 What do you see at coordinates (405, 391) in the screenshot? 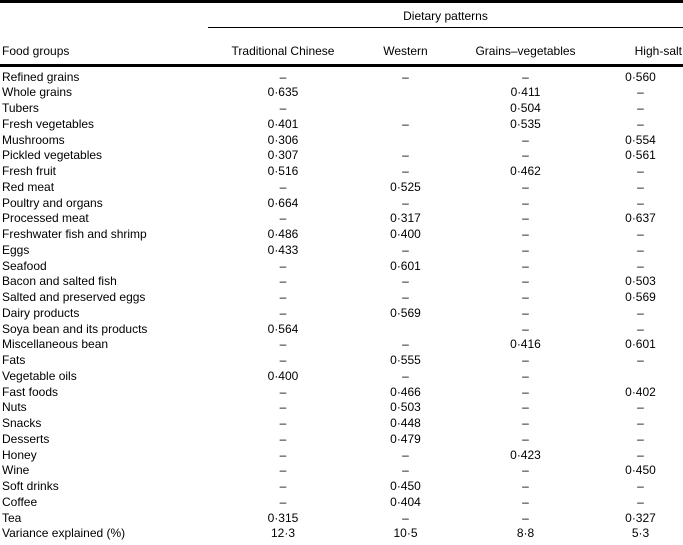
I see `loading-value: 0·466` at bounding box center [405, 391].